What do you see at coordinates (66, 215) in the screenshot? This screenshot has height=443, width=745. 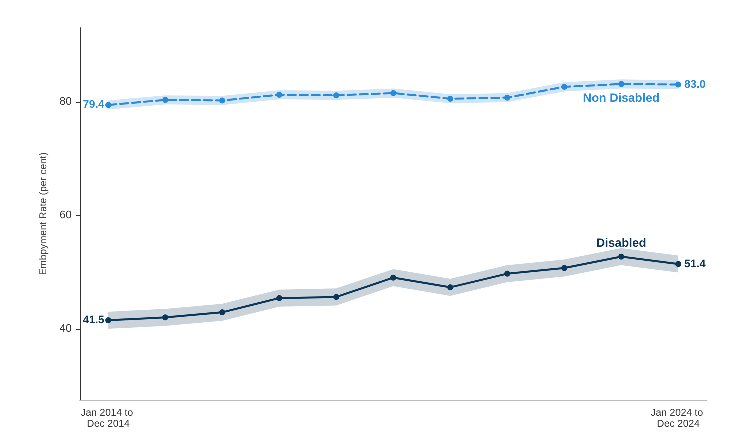 I see `y-tick-label: 60` at bounding box center [66, 215].